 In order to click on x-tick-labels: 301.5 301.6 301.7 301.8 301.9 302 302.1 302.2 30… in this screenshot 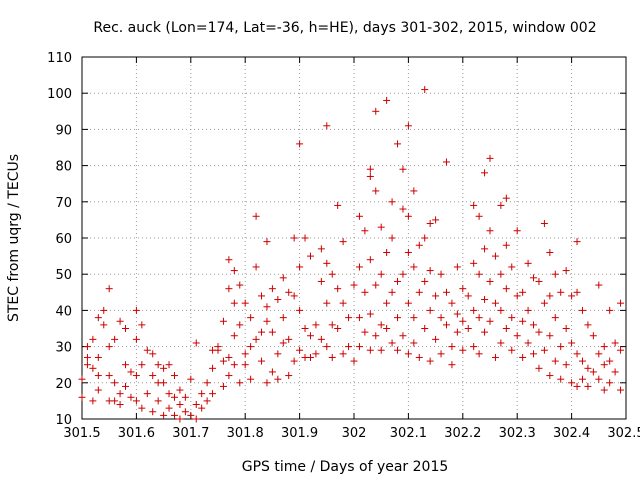, I will do `click(351, 433)`.